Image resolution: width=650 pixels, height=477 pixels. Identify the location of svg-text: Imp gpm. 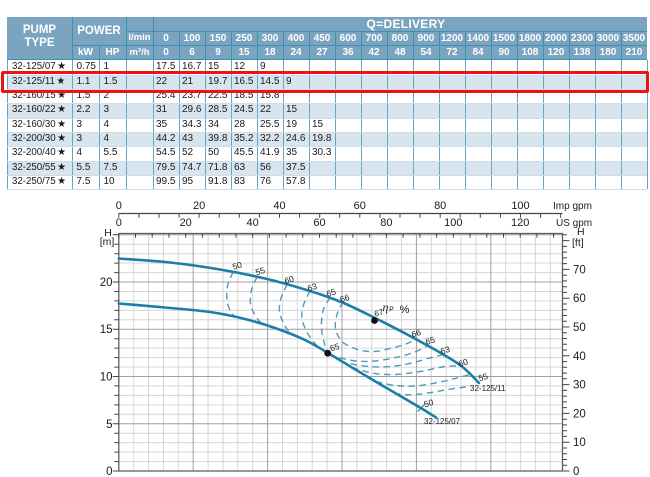
(572, 206).